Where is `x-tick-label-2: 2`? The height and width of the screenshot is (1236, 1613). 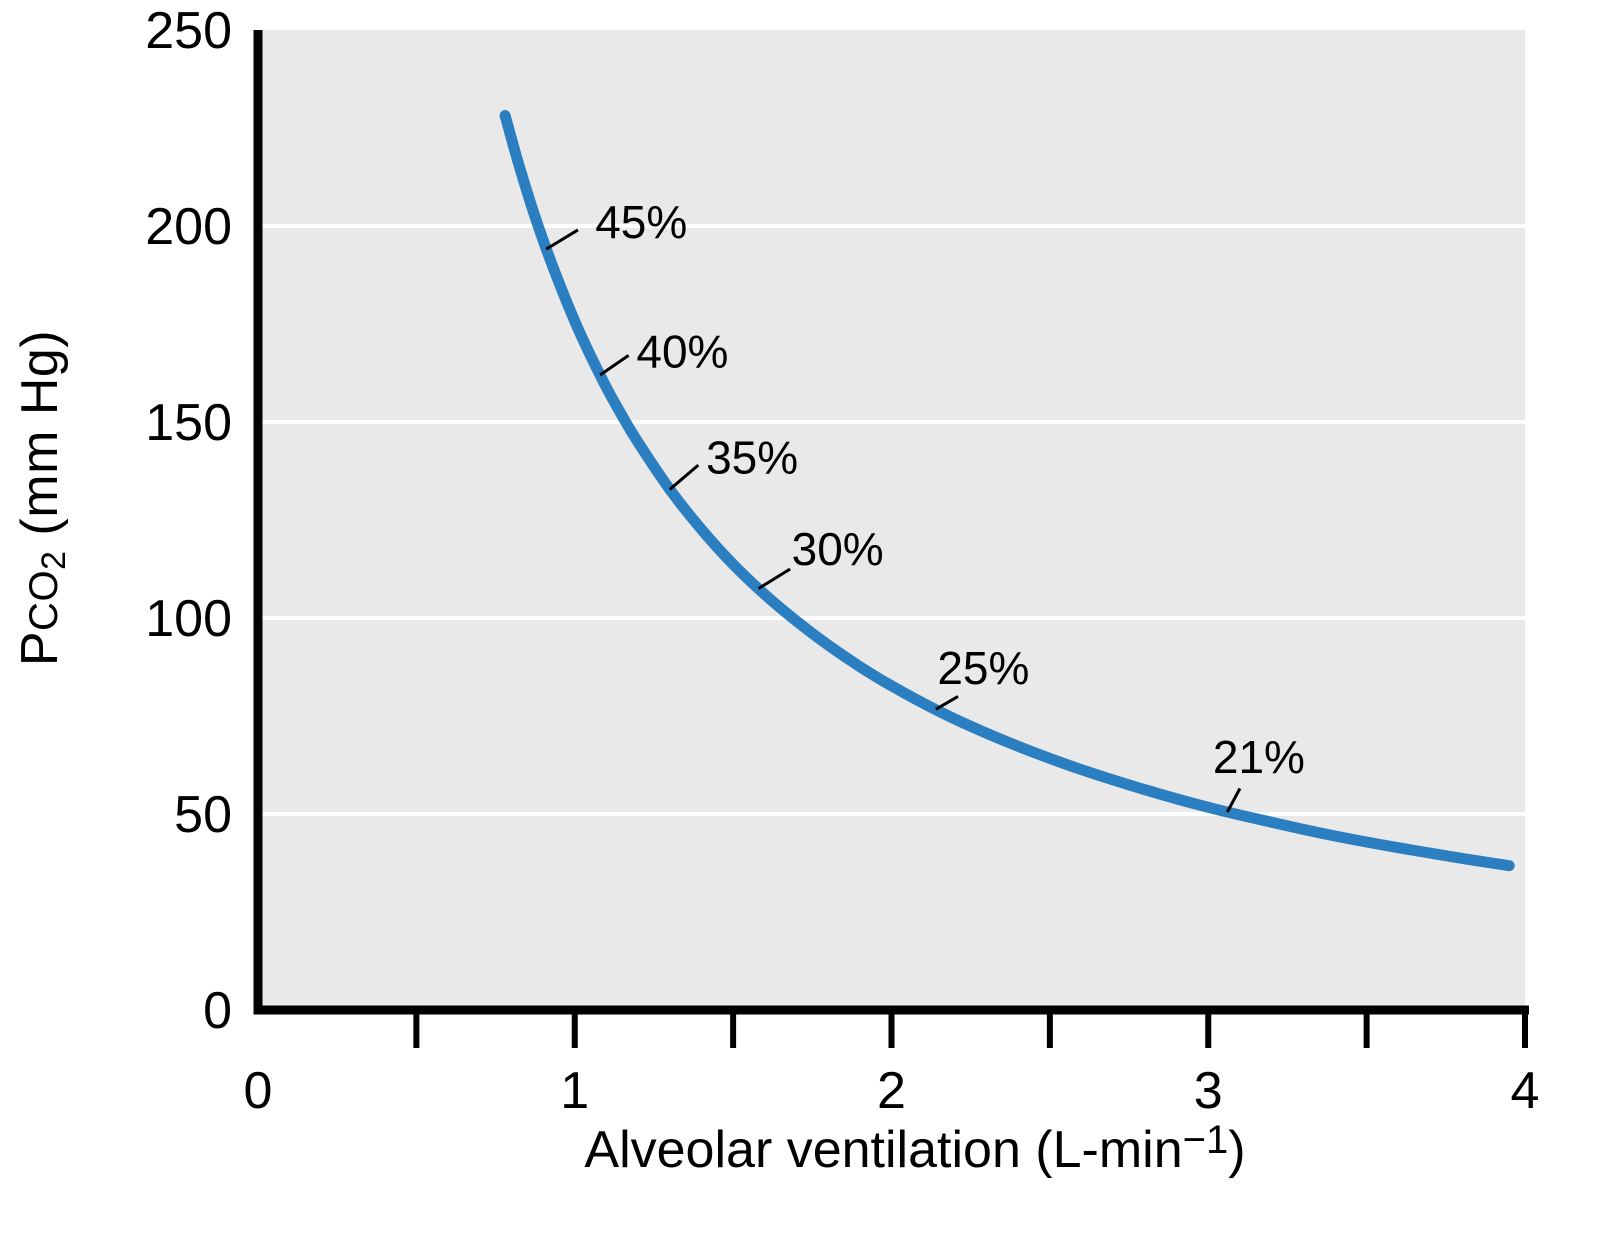
x-tick-label-2: 2 is located at coordinates (891, 1091).